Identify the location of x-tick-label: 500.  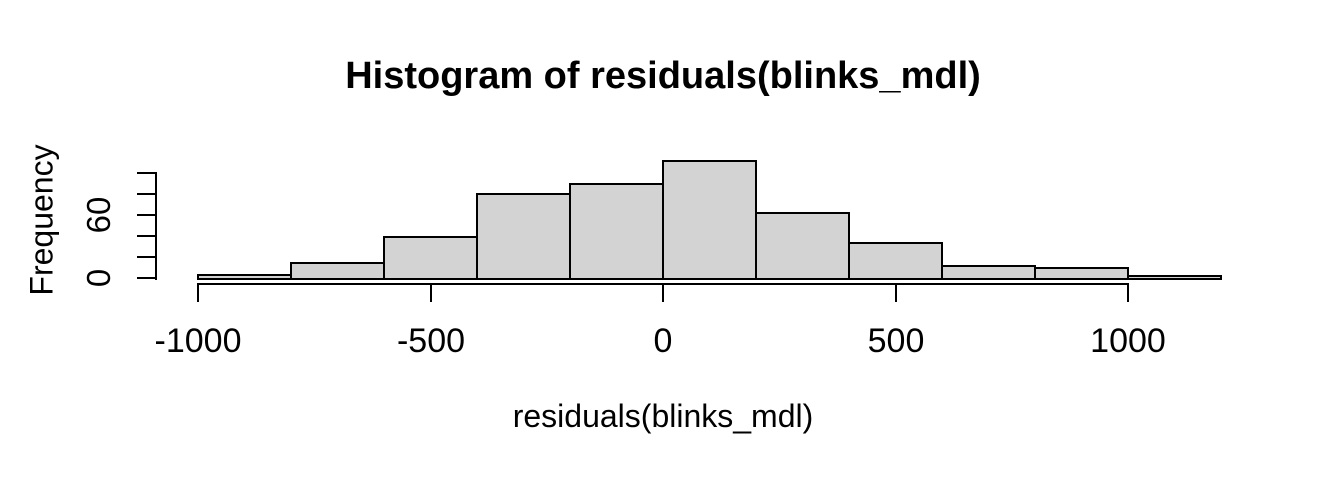
(896, 341).